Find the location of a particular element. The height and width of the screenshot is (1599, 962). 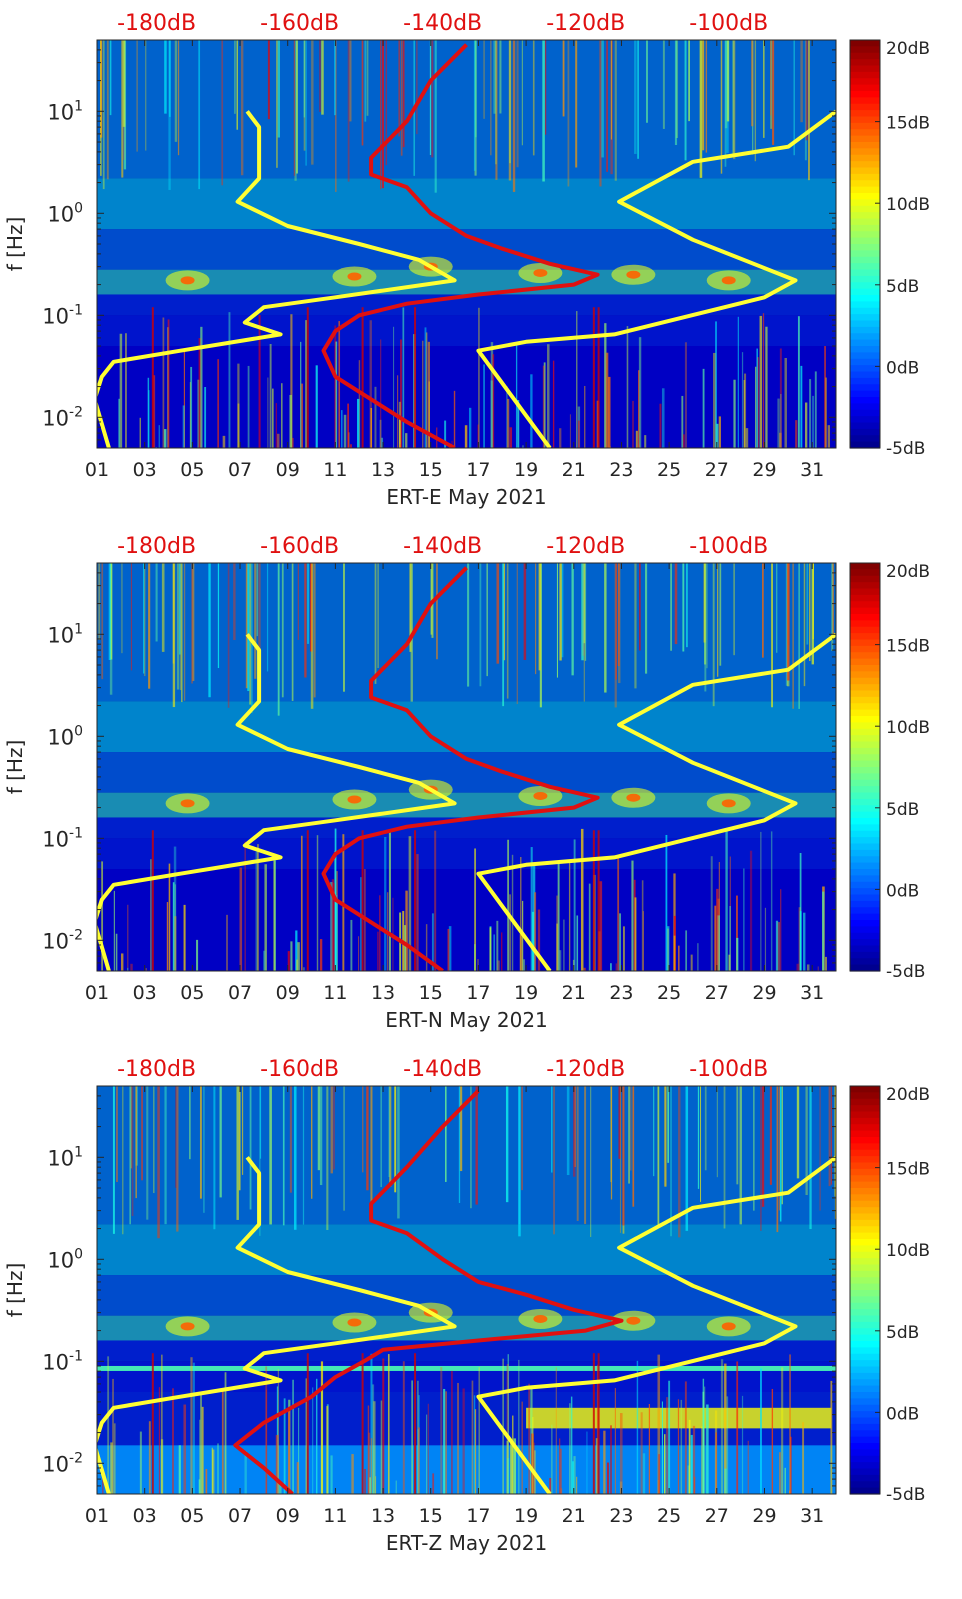

top-scale-label: -180dB is located at coordinates (156, 1069).